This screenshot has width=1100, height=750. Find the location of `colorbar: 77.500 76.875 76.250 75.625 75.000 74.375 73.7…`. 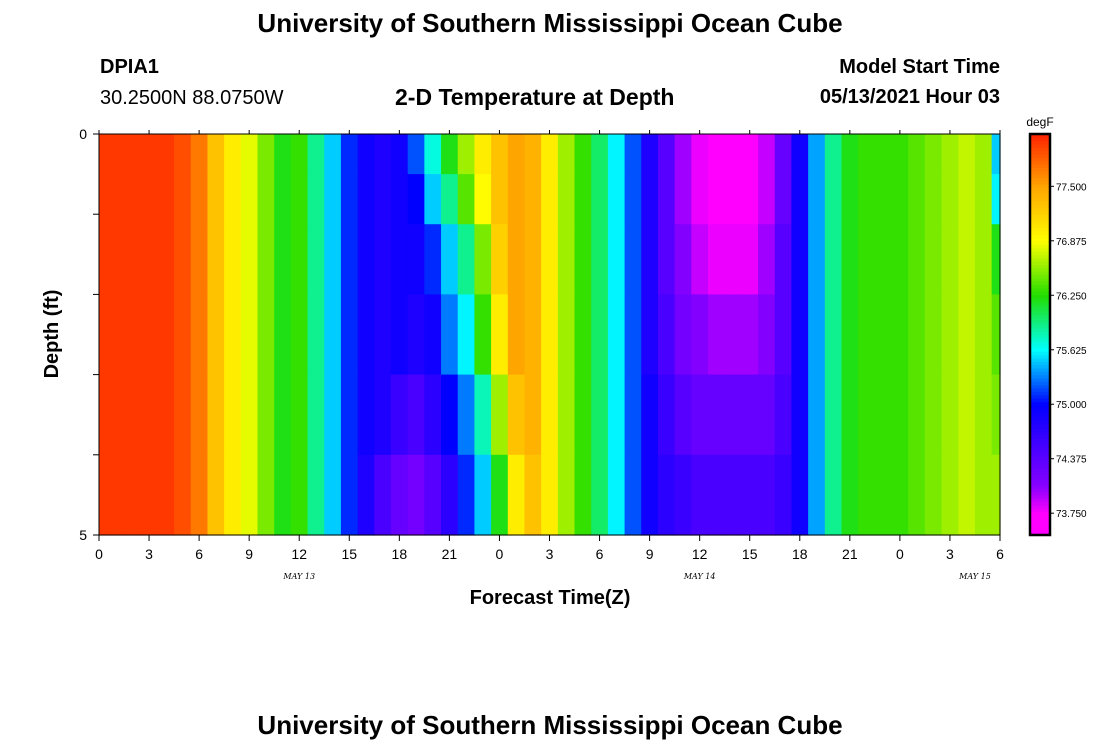

colorbar: 77.500 76.875 76.250 75.625 75.000 74.375 73.7… is located at coordinates (1056, 326).